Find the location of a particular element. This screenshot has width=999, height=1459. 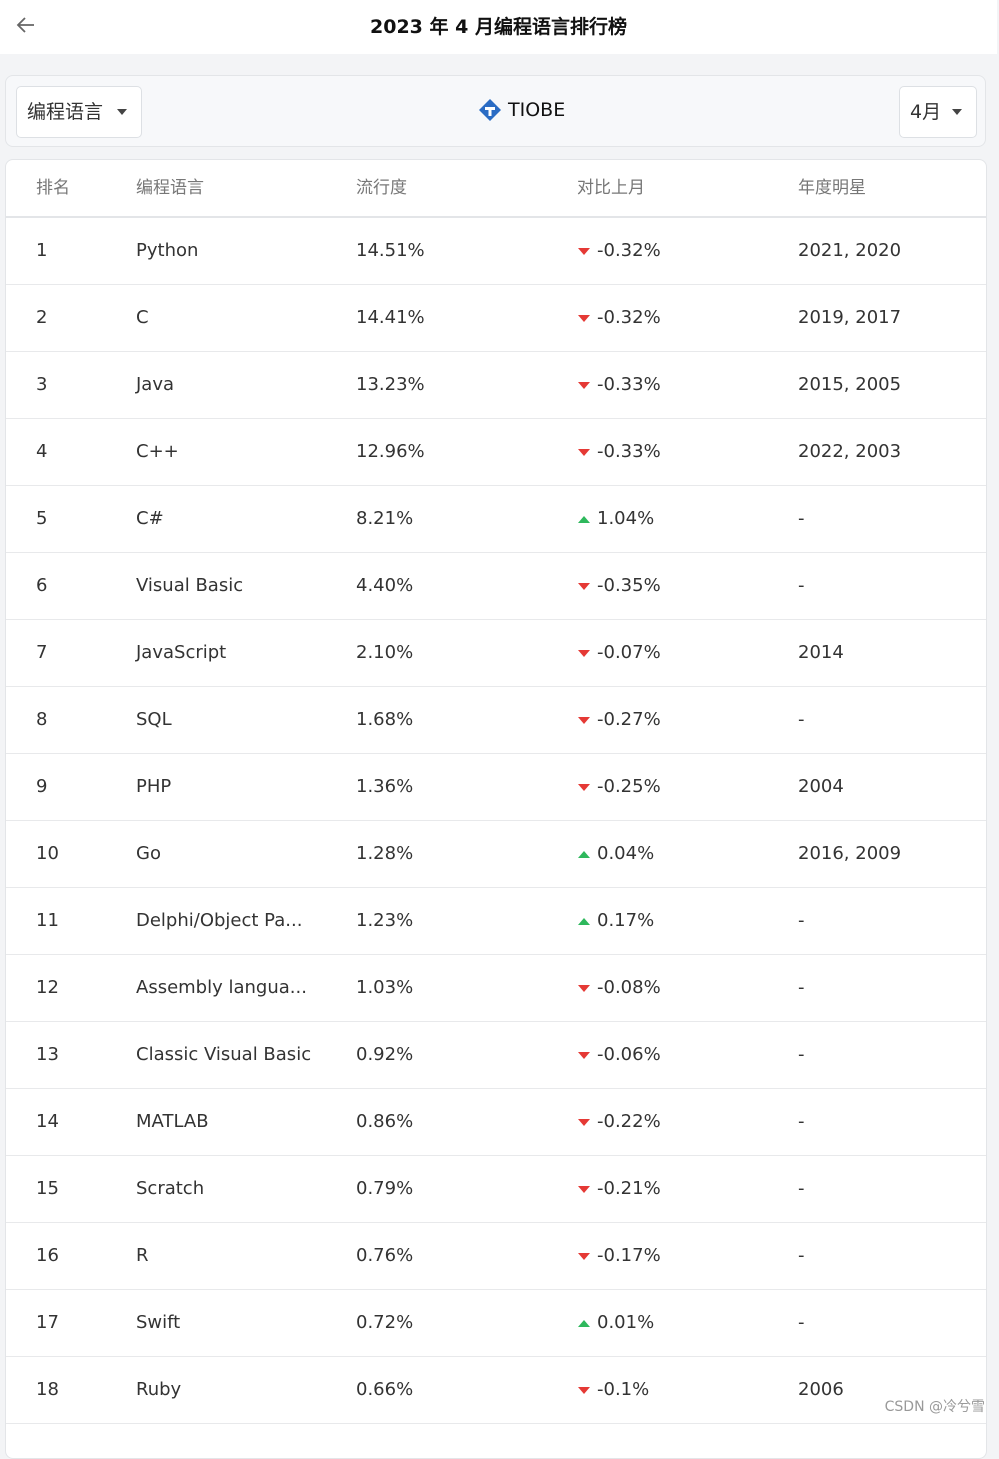

header: 2023 年 4 月编程语言排行榜 is located at coordinates (498, 27).